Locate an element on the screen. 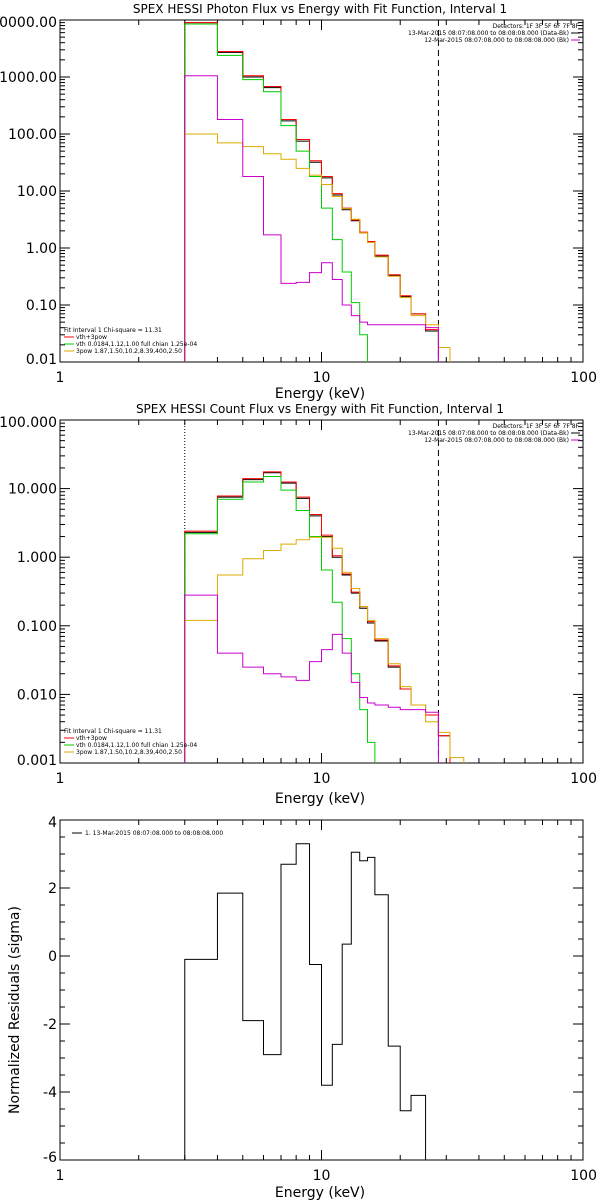 The width and height of the screenshot is (600, 1200). residuals-y-tick-label: 4 is located at coordinates (52, 823).